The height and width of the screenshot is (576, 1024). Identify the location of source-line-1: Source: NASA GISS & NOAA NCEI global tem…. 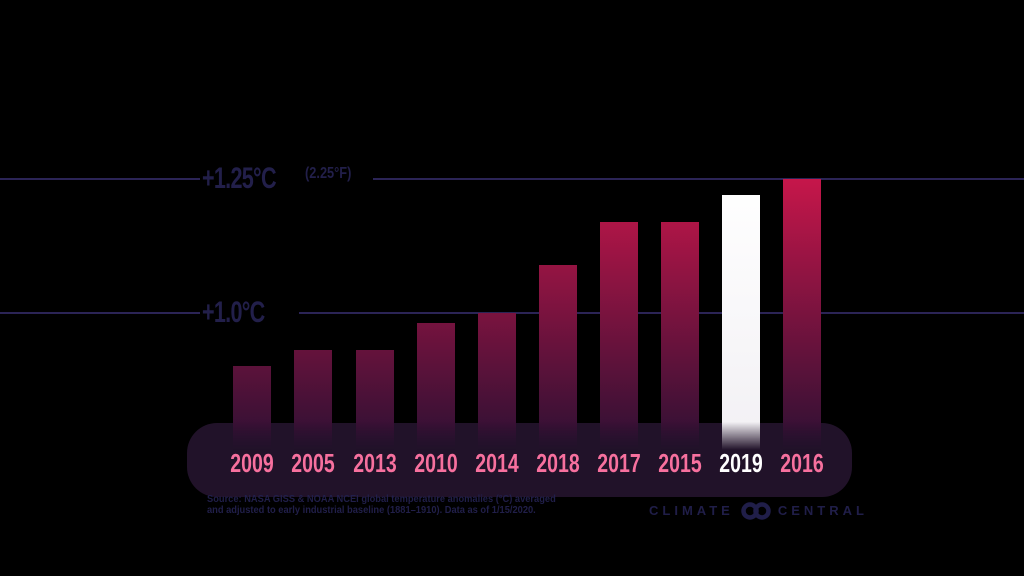
(381, 499).